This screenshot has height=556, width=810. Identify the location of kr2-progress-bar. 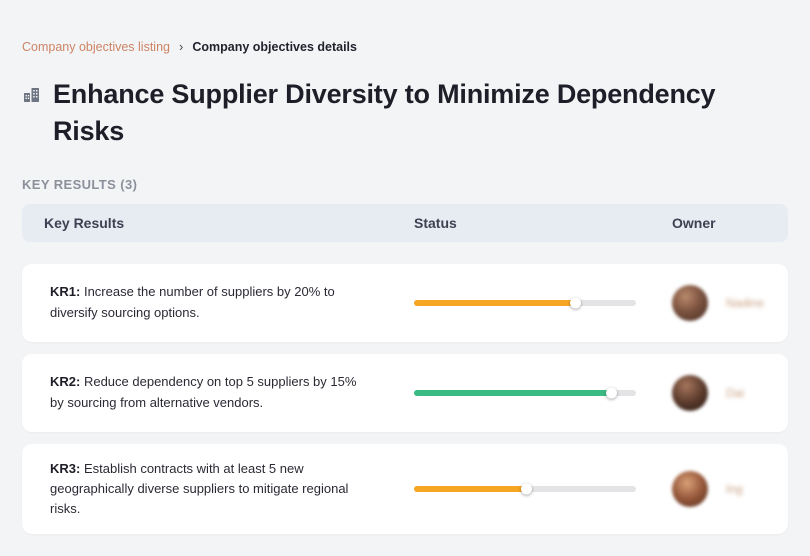
(525, 392).